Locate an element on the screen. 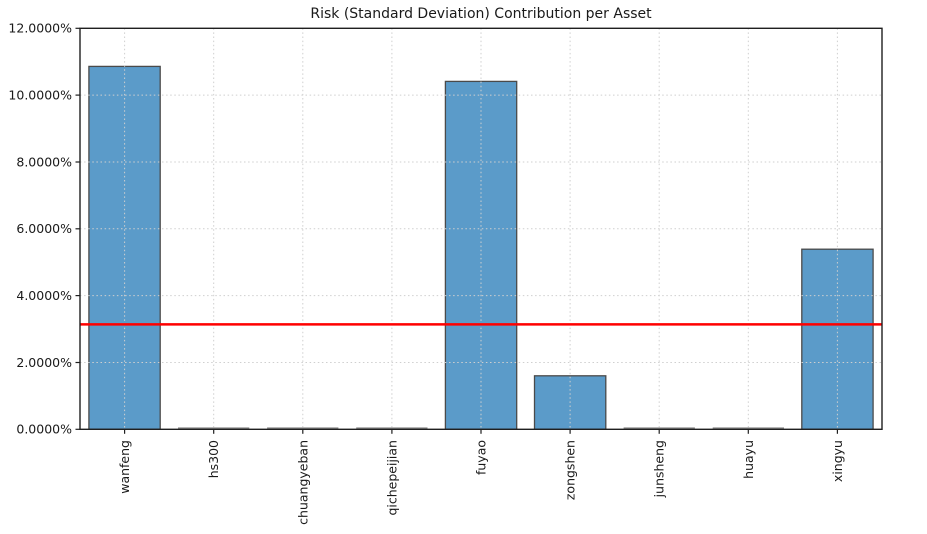 This screenshot has height=534, width=927. y-tick-label: 4.0000% is located at coordinates (44, 295).